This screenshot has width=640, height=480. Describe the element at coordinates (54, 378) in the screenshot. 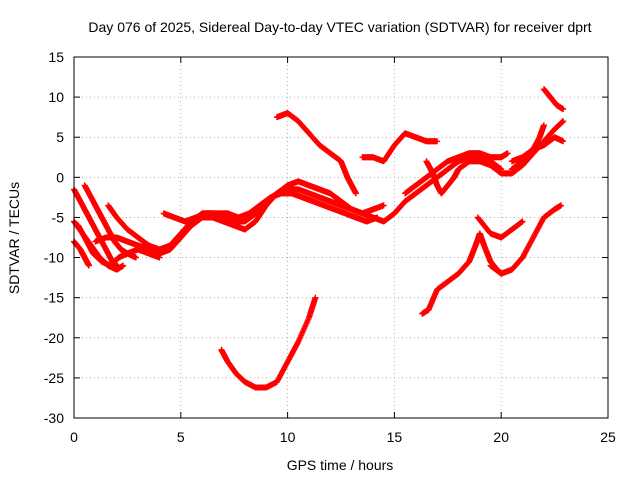

I see `y-tick-label: -25` at that location.